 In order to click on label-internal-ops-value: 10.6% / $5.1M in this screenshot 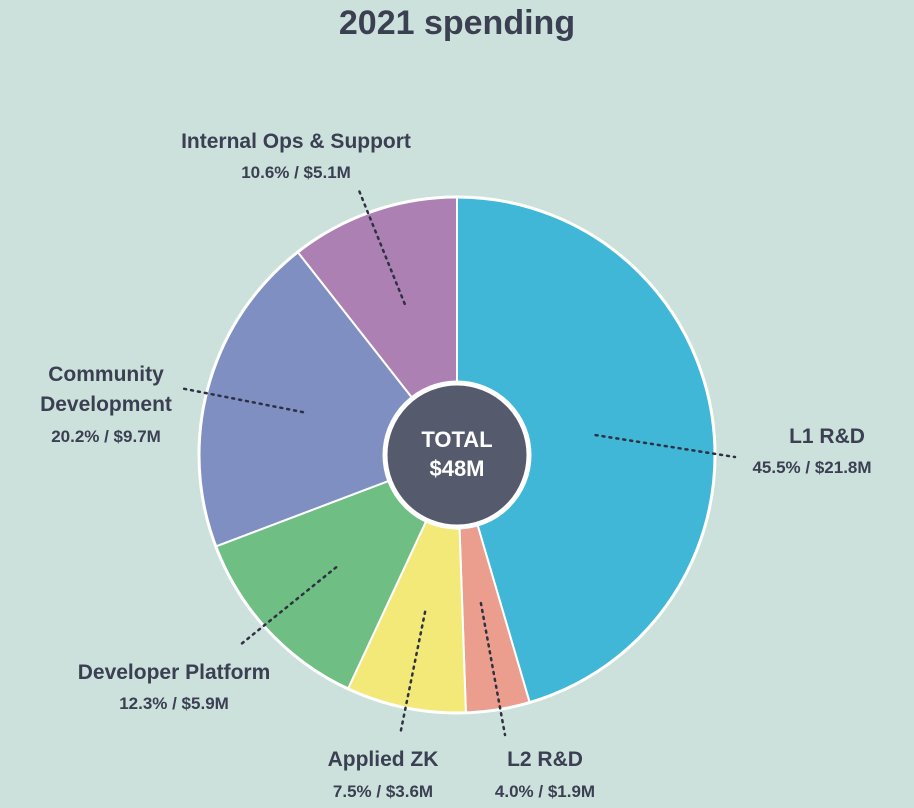, I will do `click(296, 172)`.